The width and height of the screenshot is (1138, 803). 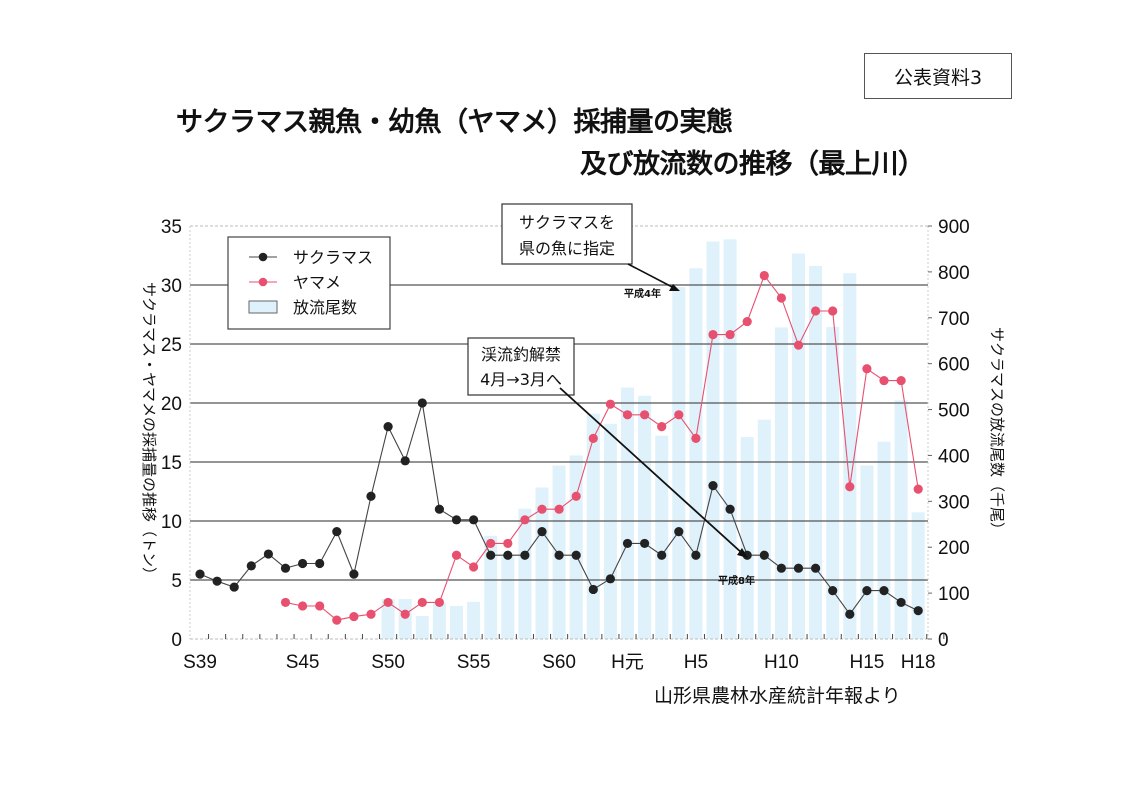 I want to click on y-right-tick-label: 900, so click(x=954, y=227).